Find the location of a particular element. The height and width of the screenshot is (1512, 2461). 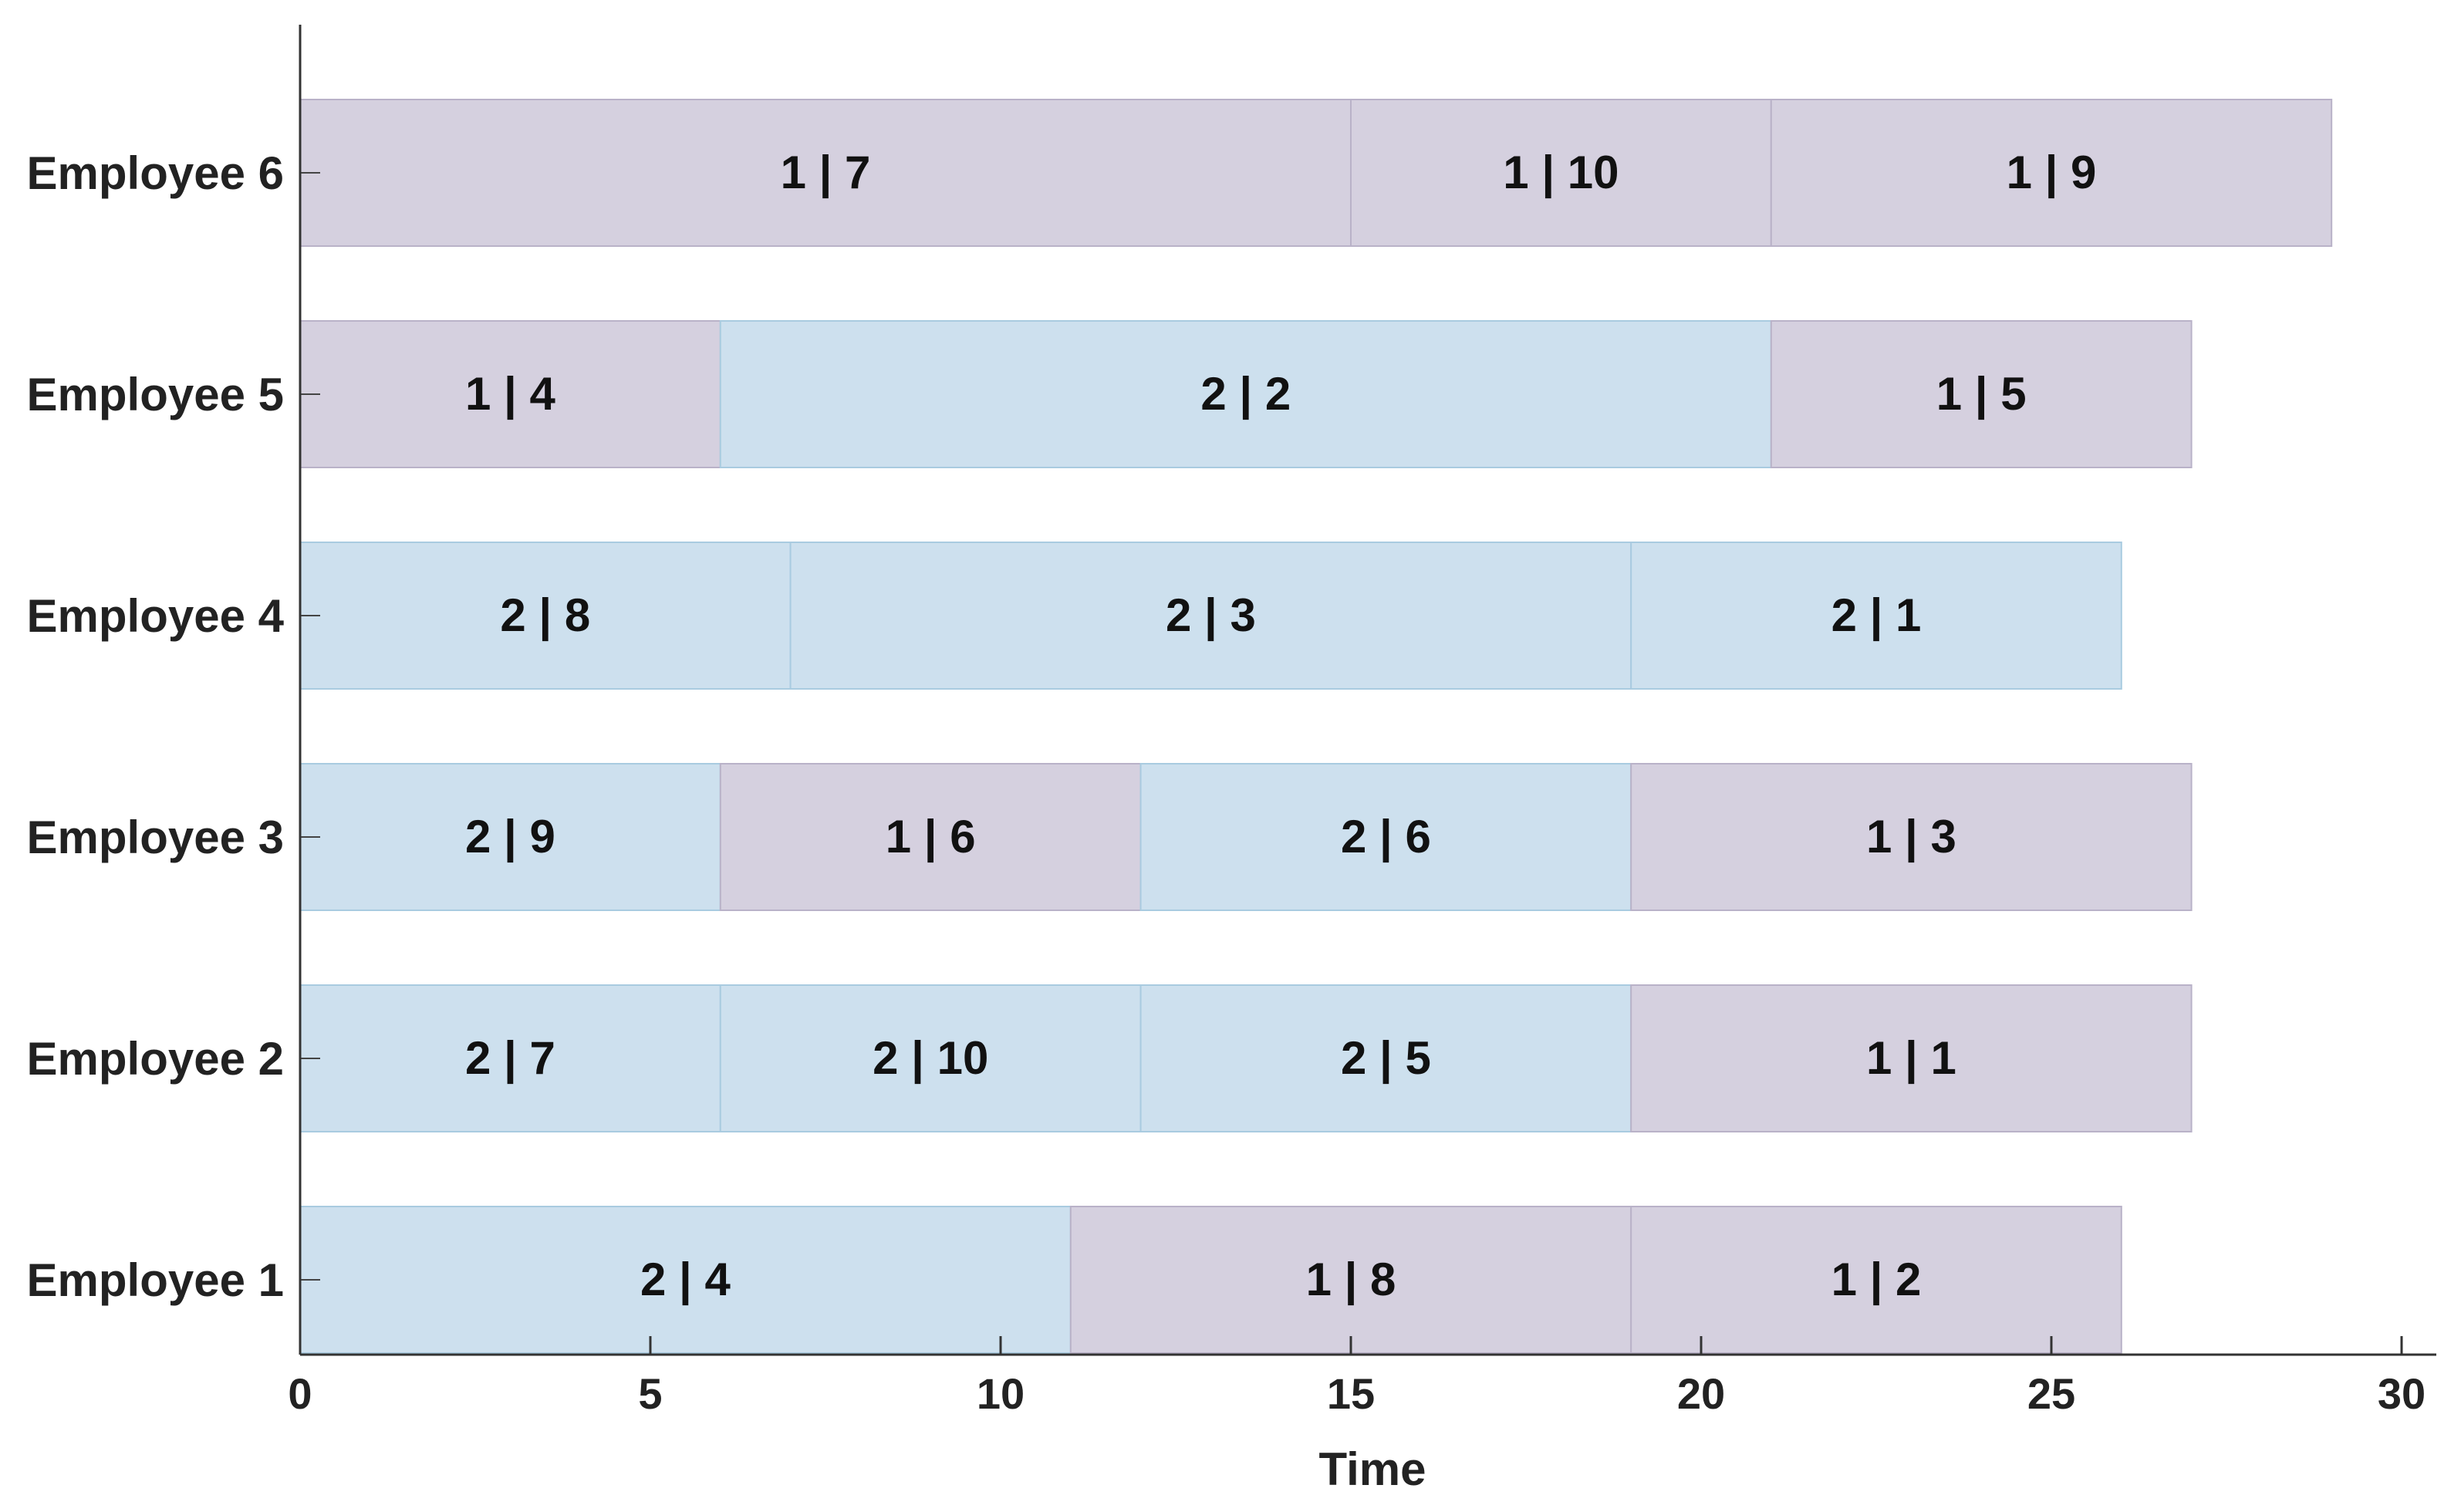

bar-label-employee-4-task-2: 2 | 3 is located at coordinates (1211, 615).